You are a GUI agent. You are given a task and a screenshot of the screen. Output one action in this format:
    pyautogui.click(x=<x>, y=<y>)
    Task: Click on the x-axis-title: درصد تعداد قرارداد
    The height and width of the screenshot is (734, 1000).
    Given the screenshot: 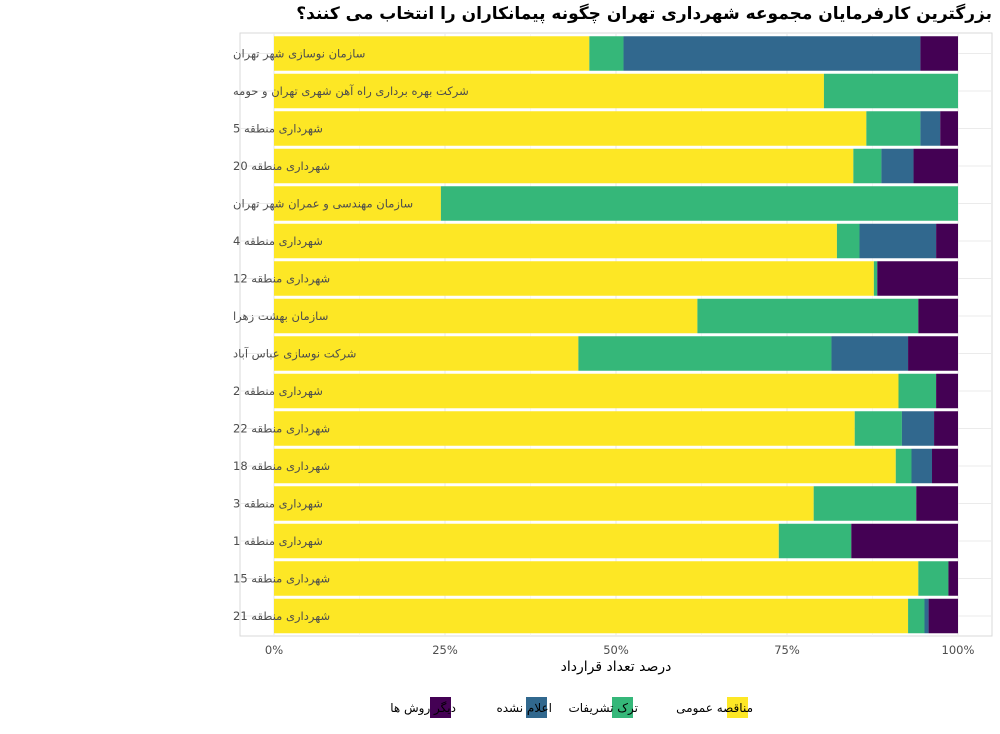 What is the action you would take?
    pyautogui.click(x=616, y=667)
    